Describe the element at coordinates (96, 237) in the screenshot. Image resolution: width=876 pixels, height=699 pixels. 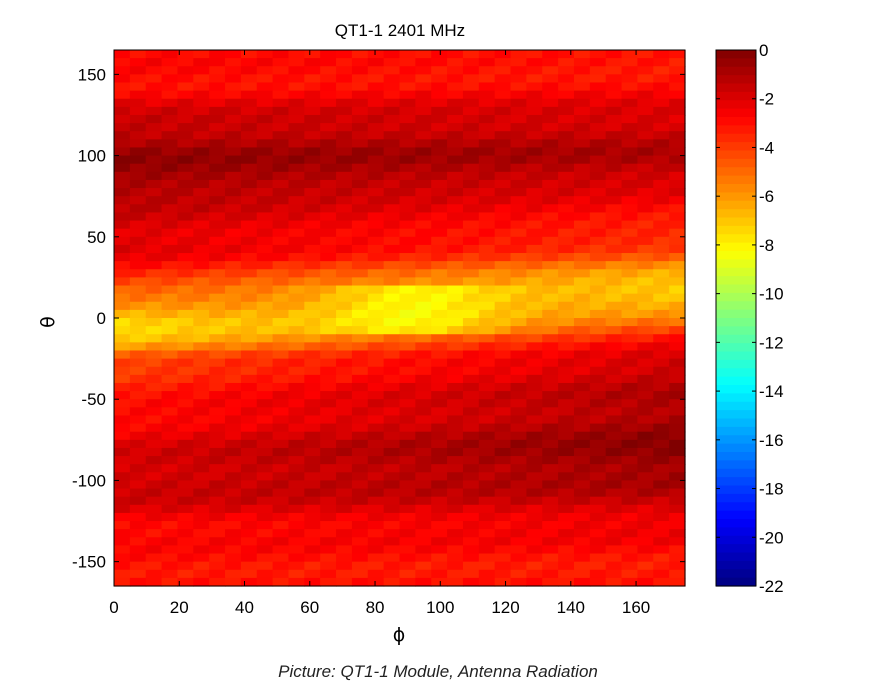
I see `y-tick-label: 50` at that location.